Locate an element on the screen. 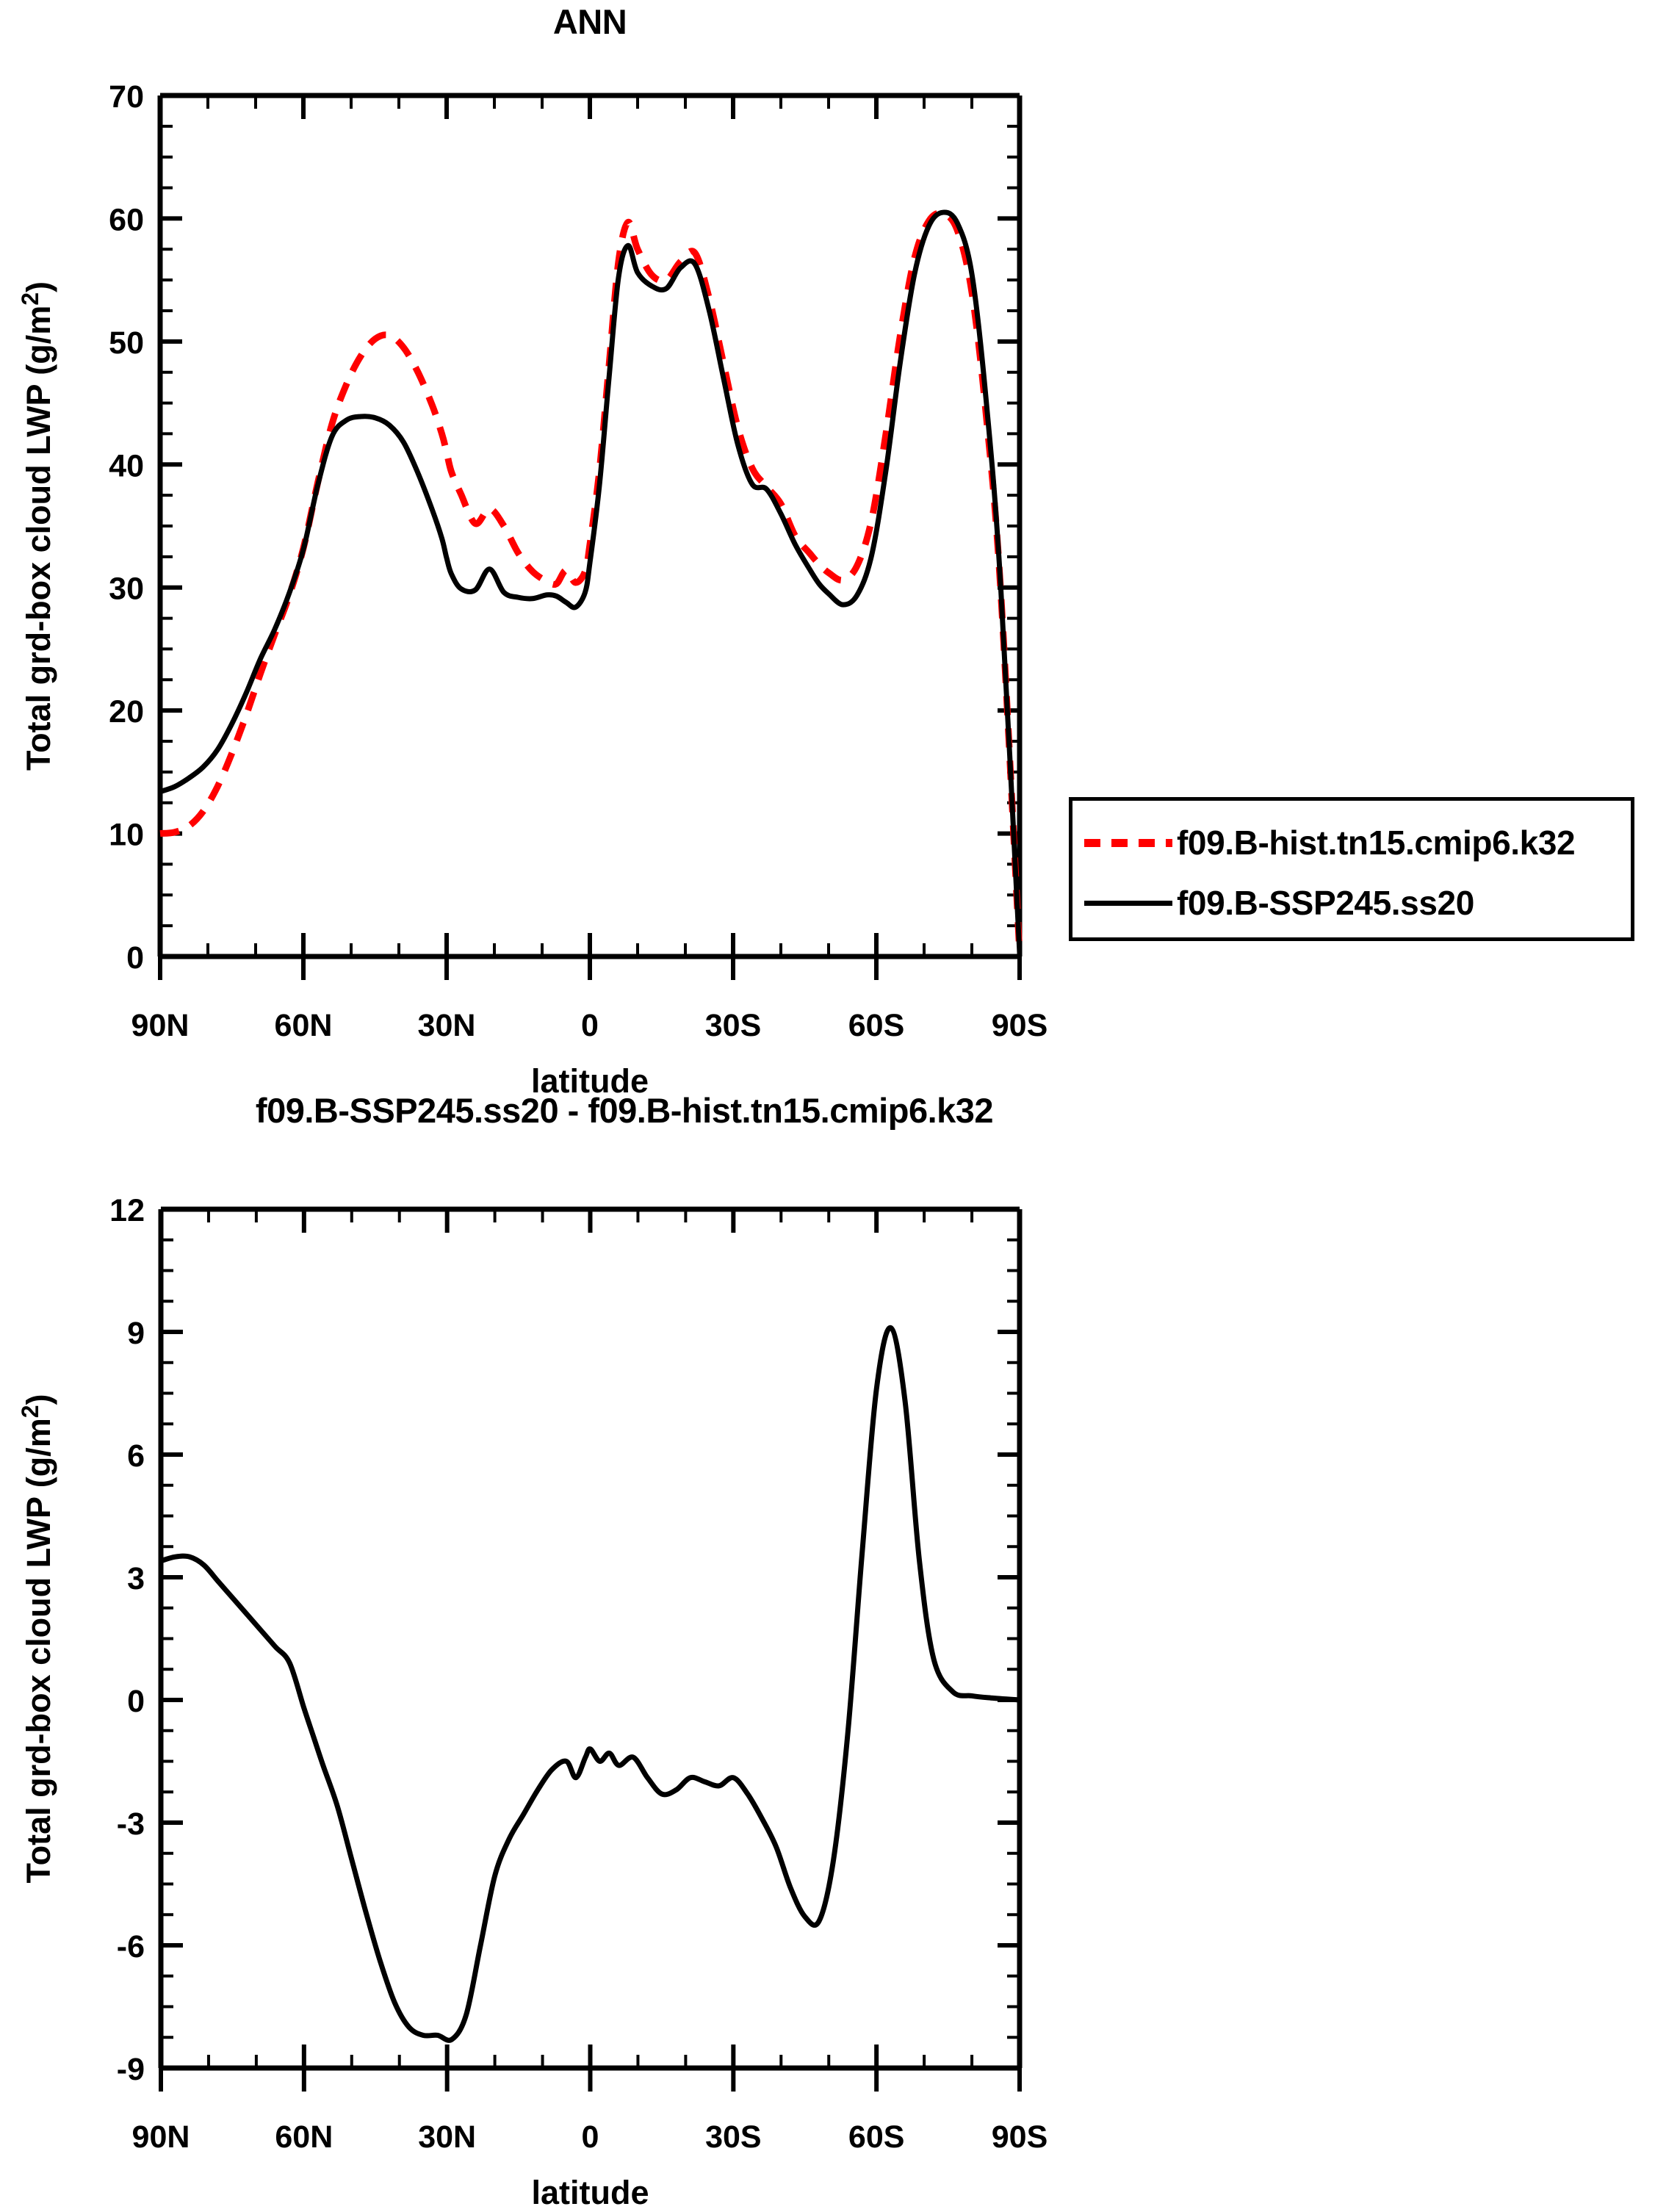 This screenshot has width=1655, height=2212. y-tick-label: -9 is located at coordinates (131, 2069).